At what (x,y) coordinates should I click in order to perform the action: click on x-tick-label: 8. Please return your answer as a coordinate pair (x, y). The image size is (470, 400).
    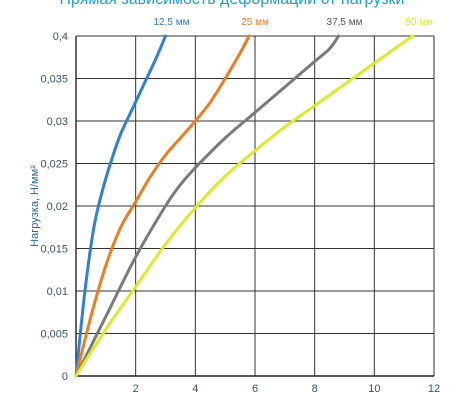
    Looking at the image, I should click on (315, 389).